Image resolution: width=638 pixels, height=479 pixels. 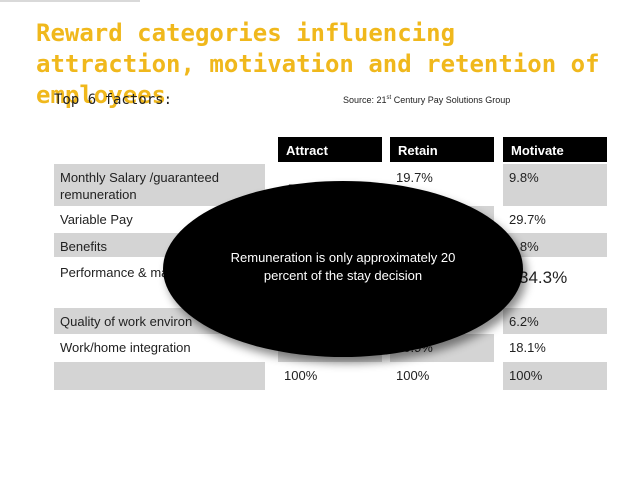 What do you see at coordinates (113, 100) in the screenshot?
I see `slide-subtitle: Top 6 factors:` at bounding box center [113, 100].